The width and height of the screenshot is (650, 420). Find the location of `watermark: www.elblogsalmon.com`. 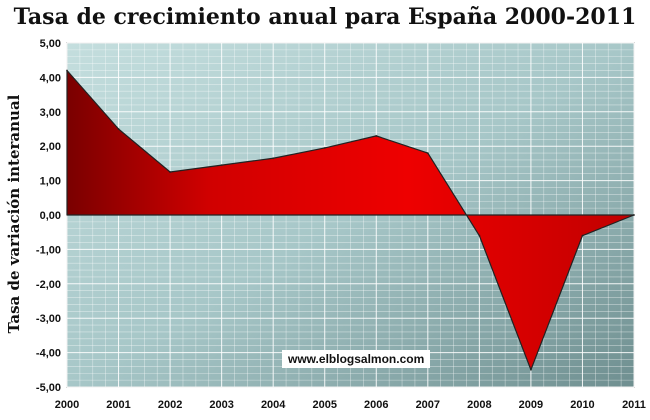

watermark: www.elblogsalmon.com is located at coordinates (356, 359).